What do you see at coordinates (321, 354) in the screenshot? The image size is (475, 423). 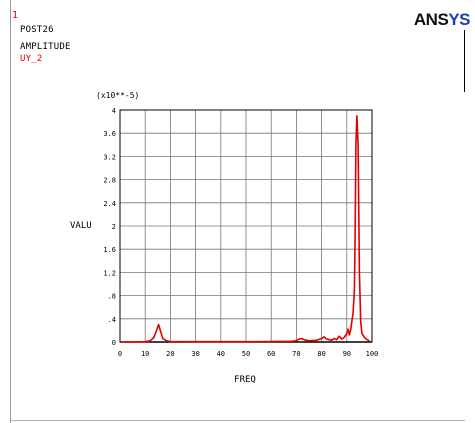 I see `x-tick-label: 80` at bounding box center [321, 354].